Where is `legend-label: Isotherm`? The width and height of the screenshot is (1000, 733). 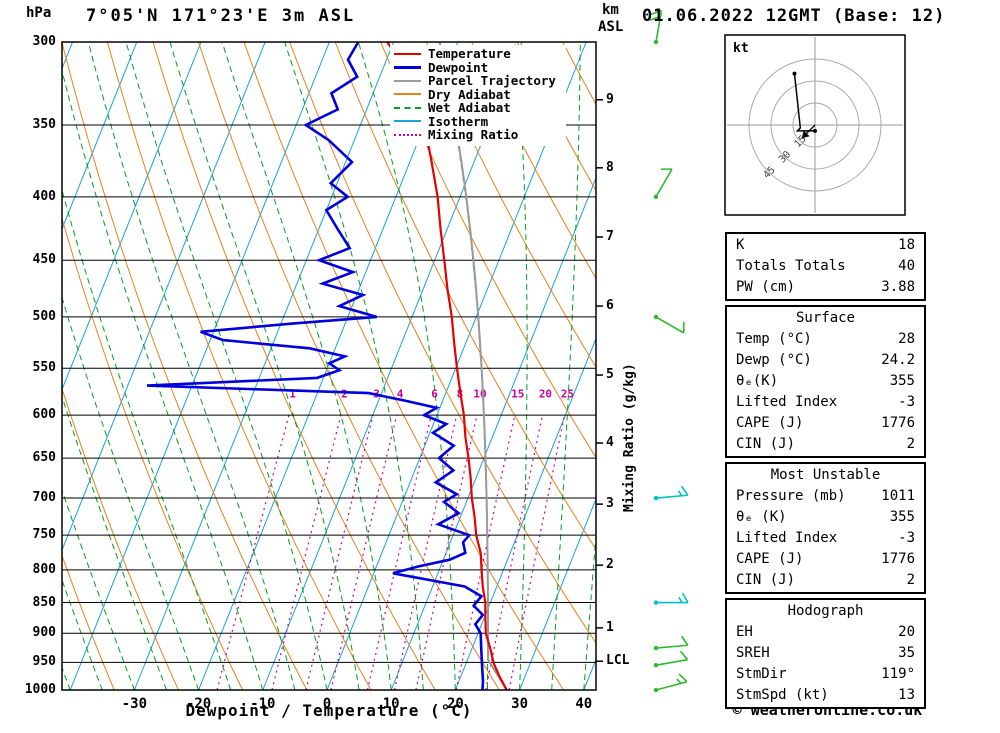 legend-label: Isotherm is located at coordinates (458, 121).